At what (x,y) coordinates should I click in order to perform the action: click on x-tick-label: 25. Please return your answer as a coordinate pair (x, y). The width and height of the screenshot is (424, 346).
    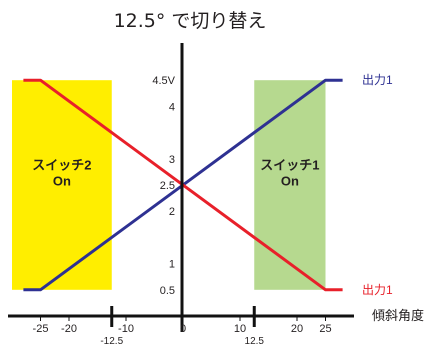
    Looking at the image, I should click on (325, 329).